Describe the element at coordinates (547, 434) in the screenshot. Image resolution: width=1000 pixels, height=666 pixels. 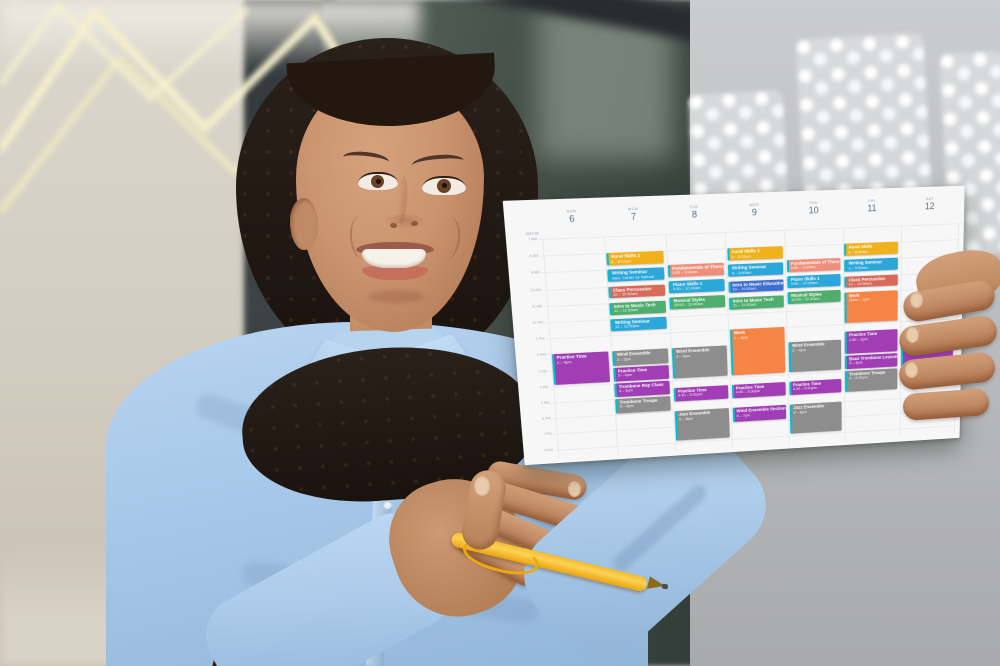
I see `time-label: 7 PM` at that location.